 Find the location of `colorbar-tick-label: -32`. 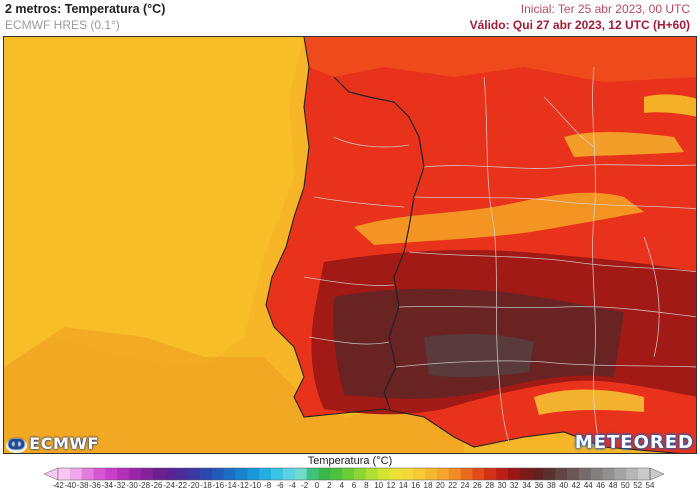

colorbar-tick-label: -32 is located at coordinates (119, 485).